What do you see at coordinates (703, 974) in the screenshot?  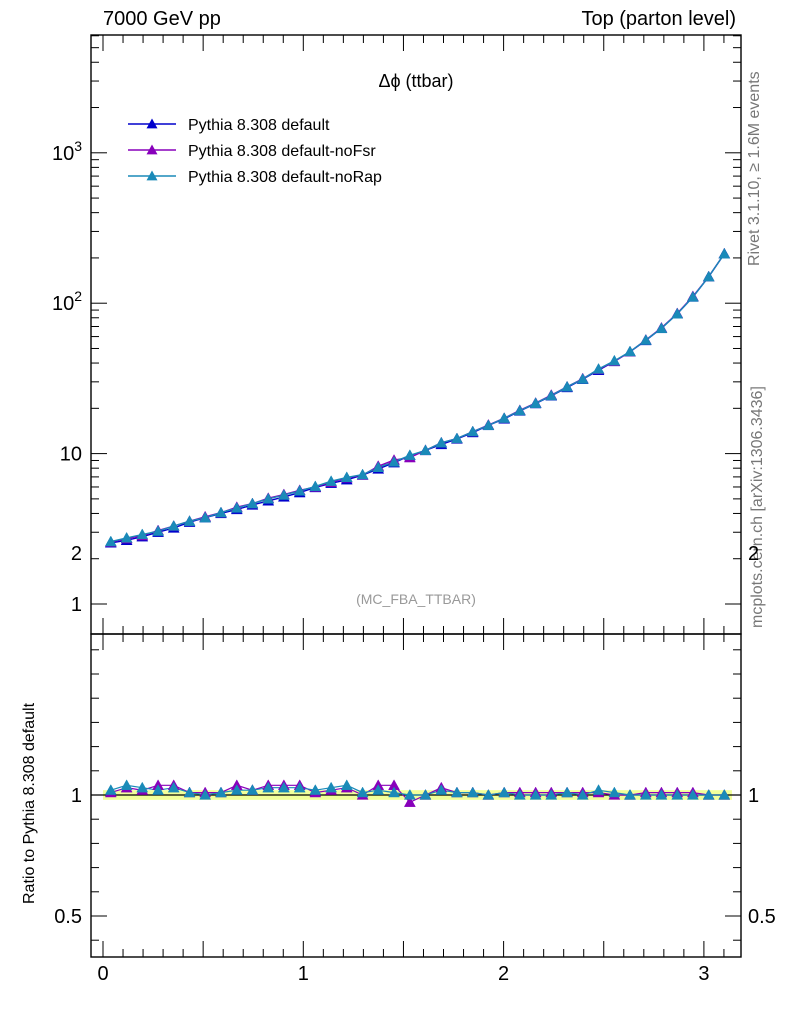 I see `x-tick-label: 3` at bounding box center [703, 974].